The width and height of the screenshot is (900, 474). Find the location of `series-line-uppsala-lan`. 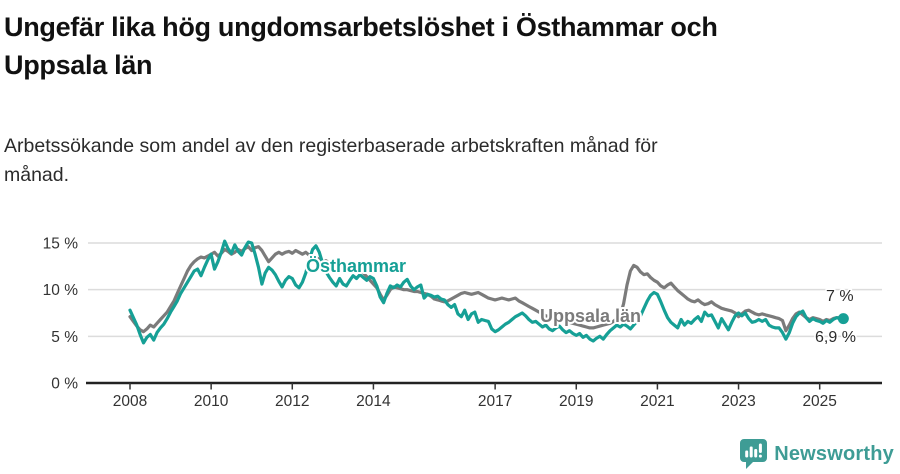

series-line-uppsala-lan is located at coordinates (487, 289).